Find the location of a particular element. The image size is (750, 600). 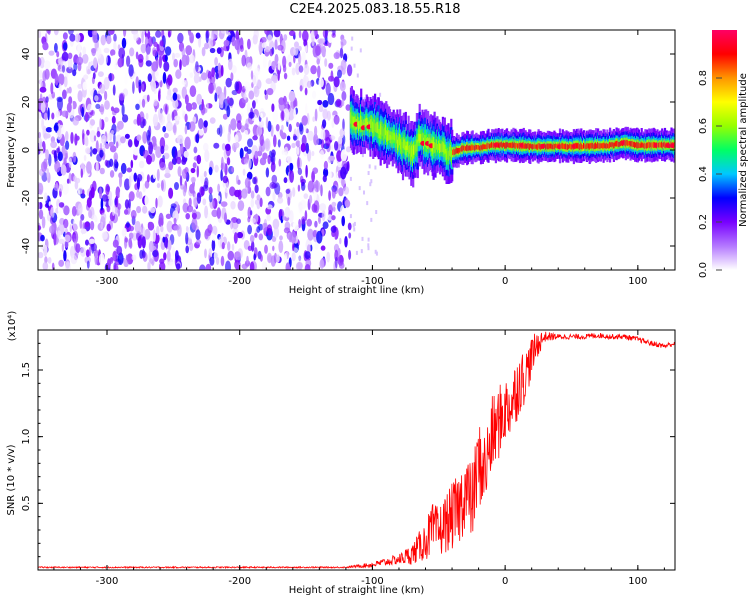

y-tick-label: -40 is located at coordinates (26, 246).